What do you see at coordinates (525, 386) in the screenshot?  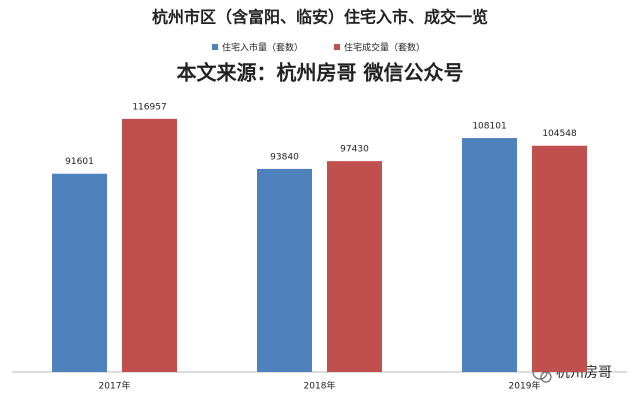 I see `x-tick-label: 2019年` at bounding box center [525, 386].